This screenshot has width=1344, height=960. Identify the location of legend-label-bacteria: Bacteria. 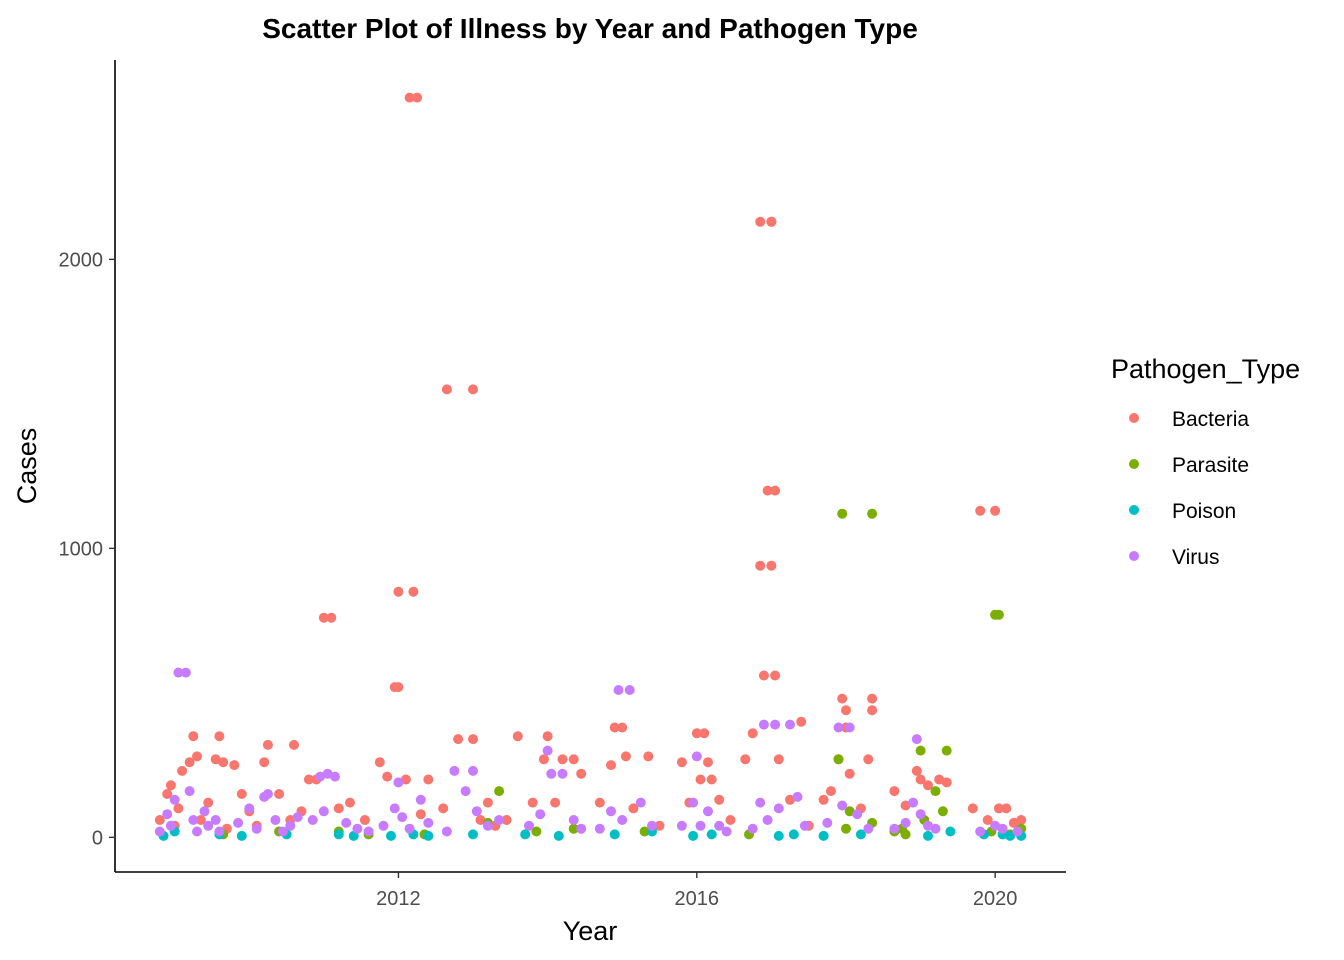
(1210, 419).